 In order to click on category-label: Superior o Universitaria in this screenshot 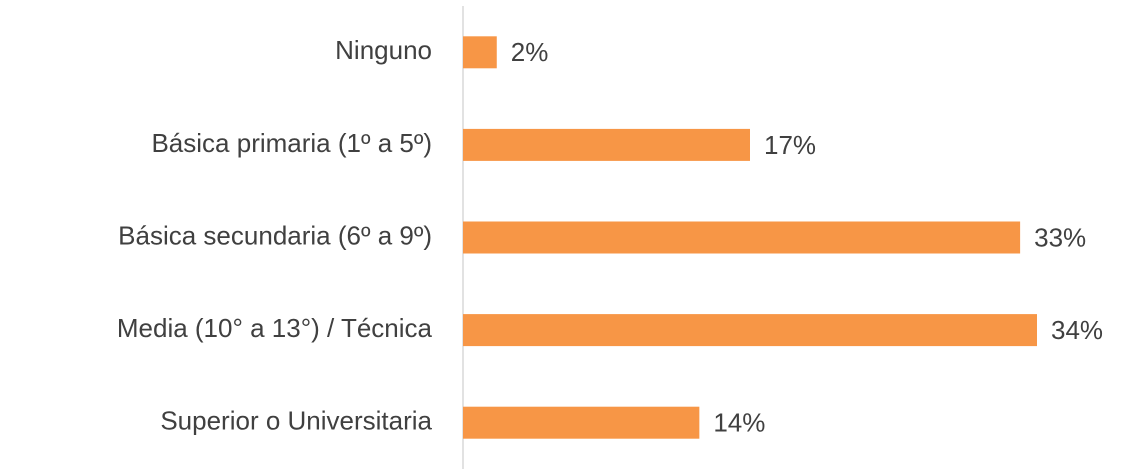, I will do `click(296, 421)`.